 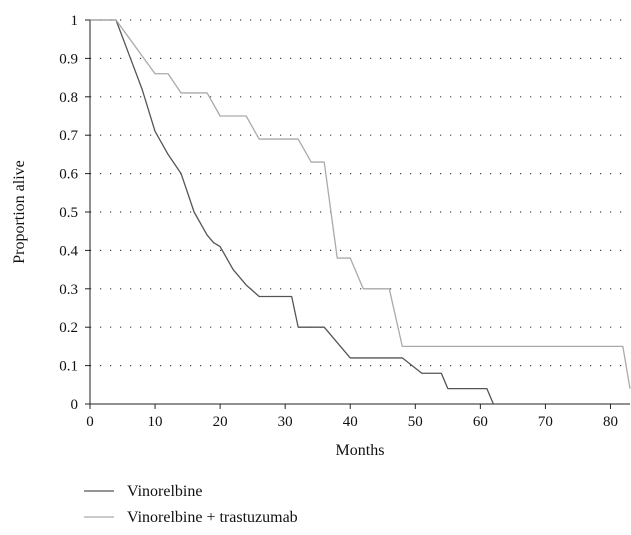 I want to click on y-tick-label-3: 0.3, so click(x=68, y=290).